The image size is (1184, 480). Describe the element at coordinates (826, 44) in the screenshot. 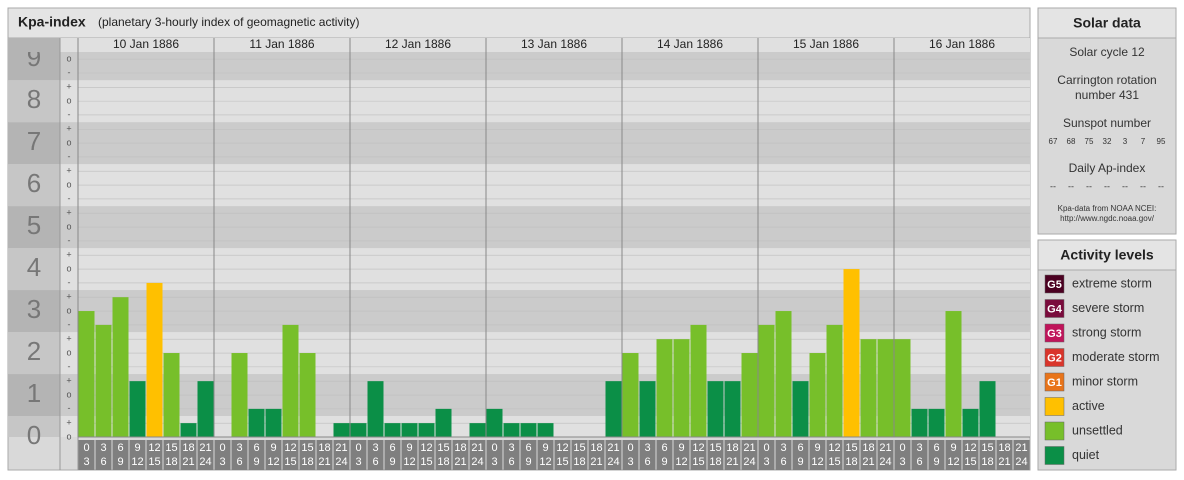

I see `day-label: 15 Jan 1886` at that location.